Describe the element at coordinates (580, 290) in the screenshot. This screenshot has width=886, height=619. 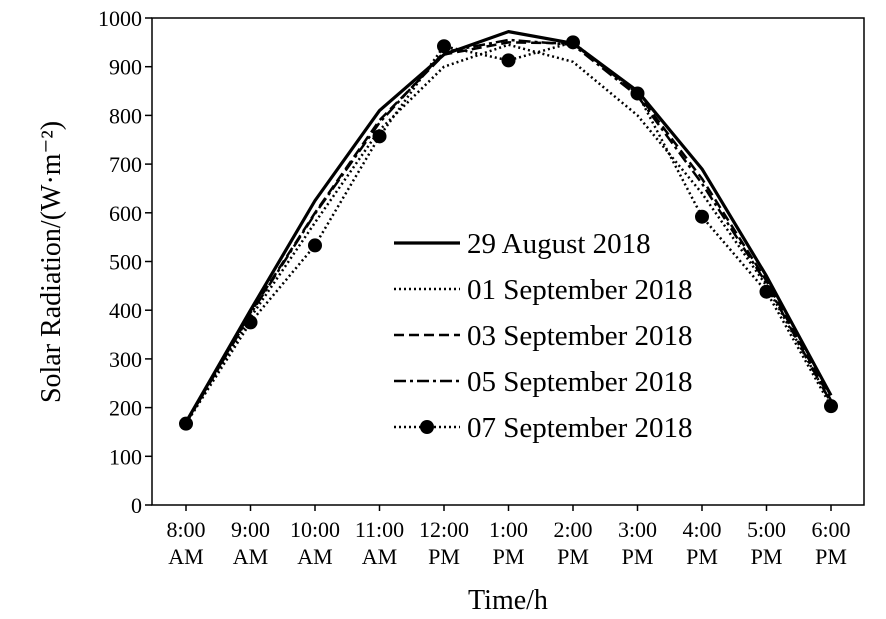
I see `legend-label-2: 01 September 2018` at that location.